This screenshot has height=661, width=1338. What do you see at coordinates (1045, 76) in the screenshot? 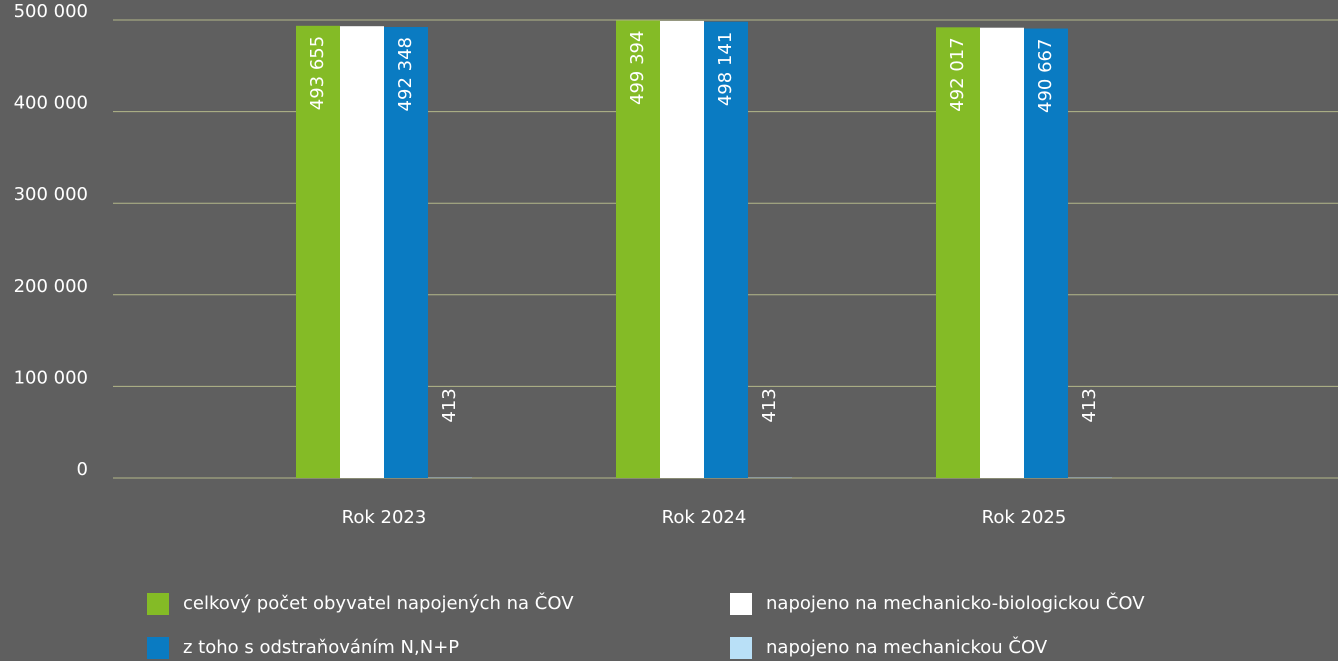
I see `value-label: 490 667` at bounding box center [1045, 76].